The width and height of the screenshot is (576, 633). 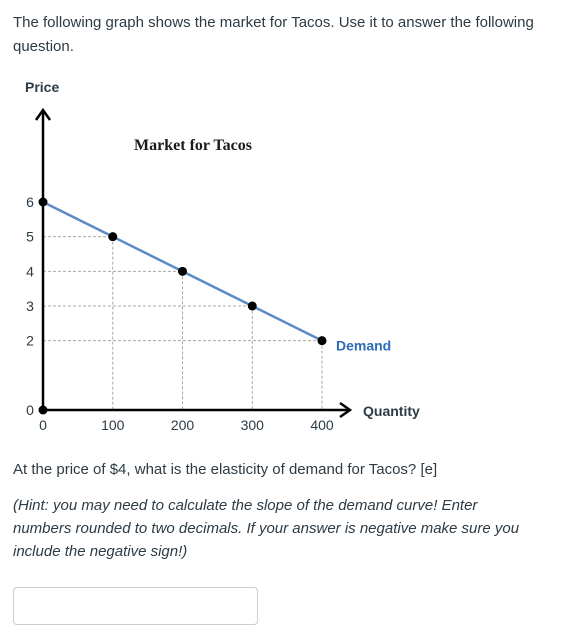 What do you see at coordinates (391, 411) in the screenshot?
I see `x-axis-label: Quantity` at bounding box center [391, 411].